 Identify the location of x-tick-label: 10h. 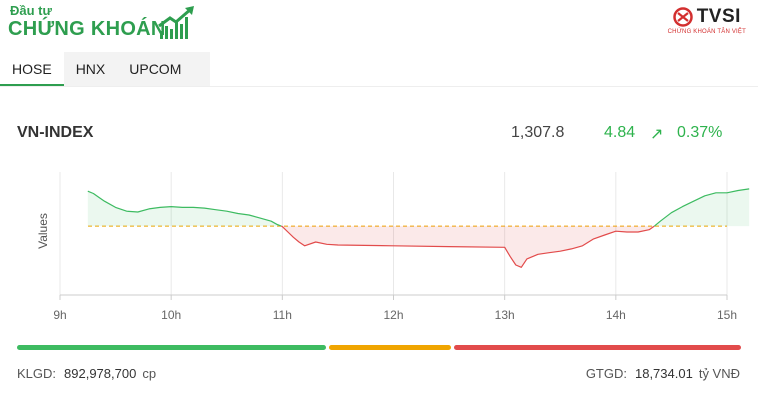
(171, 315).